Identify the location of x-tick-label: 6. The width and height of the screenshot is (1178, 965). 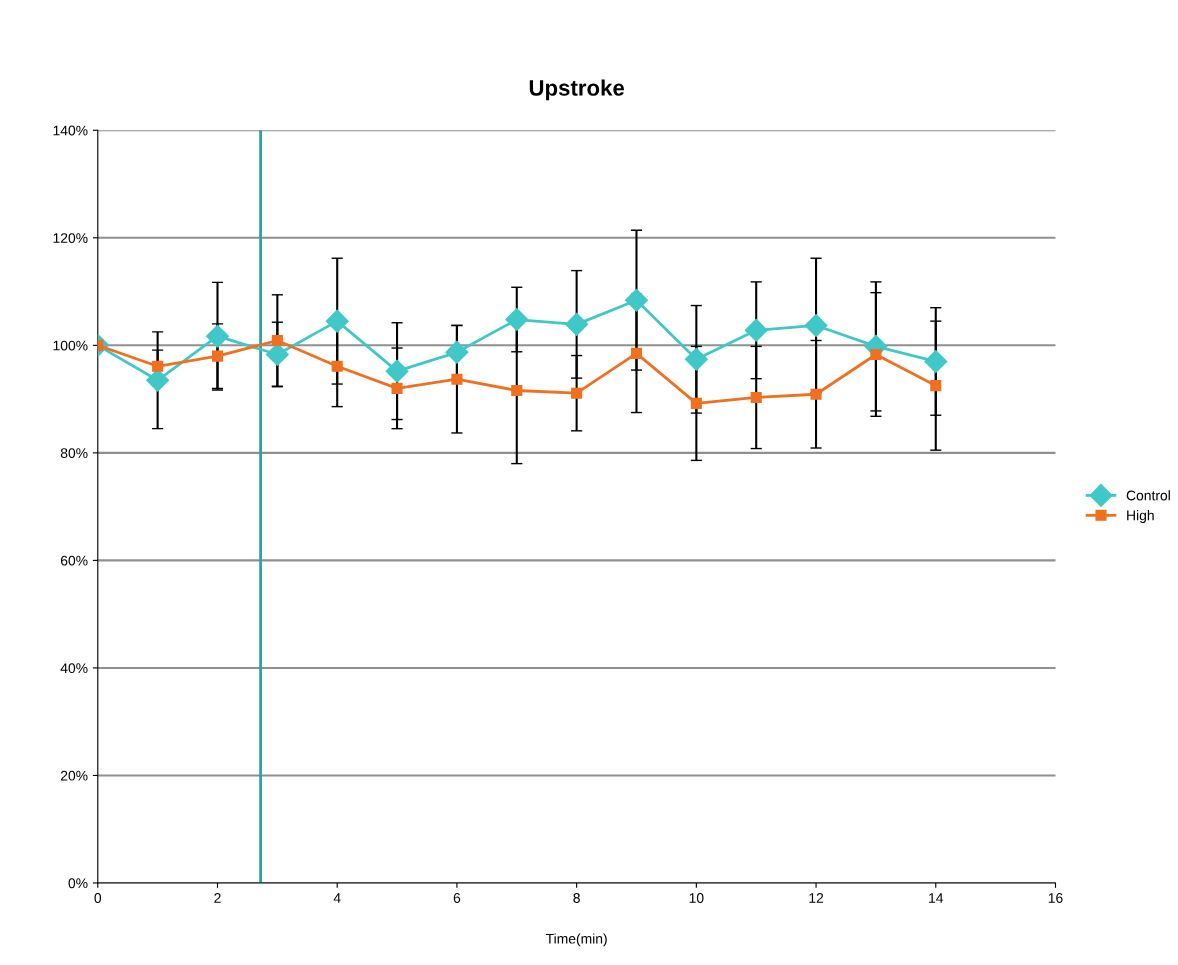
(457, 898).